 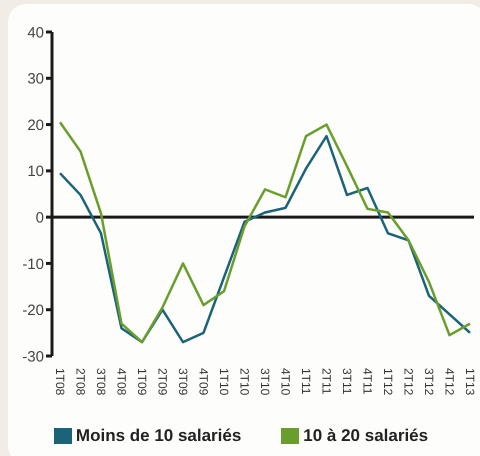 What do you see at coordinates (163, 382) in the screenshot?
I see `x-tick-label: 2T09` at bounding box center [163, 382].